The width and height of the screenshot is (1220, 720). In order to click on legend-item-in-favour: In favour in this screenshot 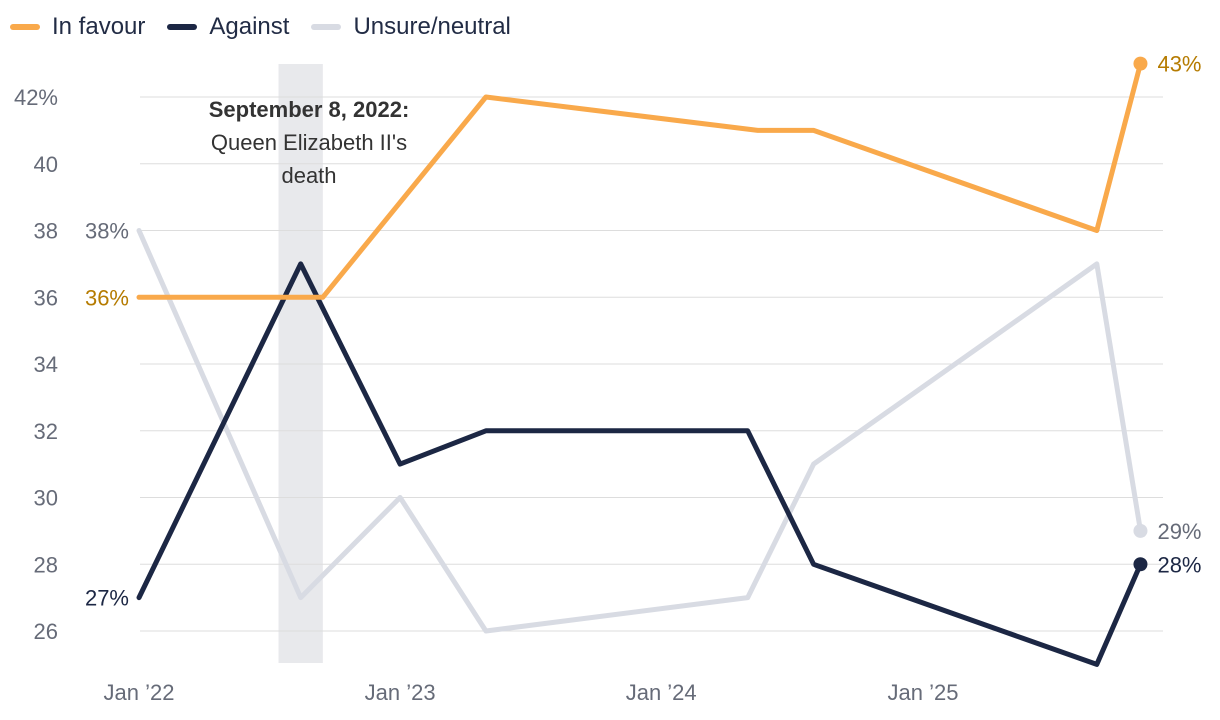, I will do `click(77, 27)`.